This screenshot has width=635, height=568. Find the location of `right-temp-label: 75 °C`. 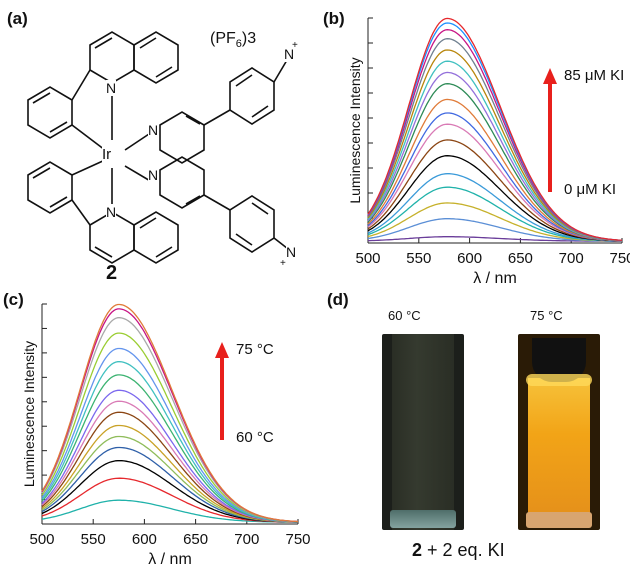

right-temp-label: 75 °C is located at coordinates (546, 315).